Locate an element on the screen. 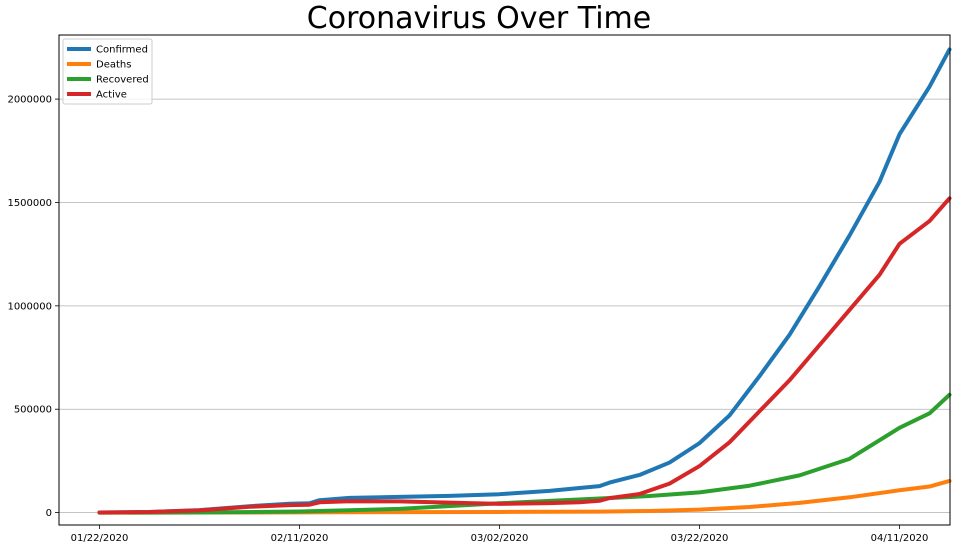 The height and width of the screenshot is (549, 958). legend-box is located at coordinates (107, 71).